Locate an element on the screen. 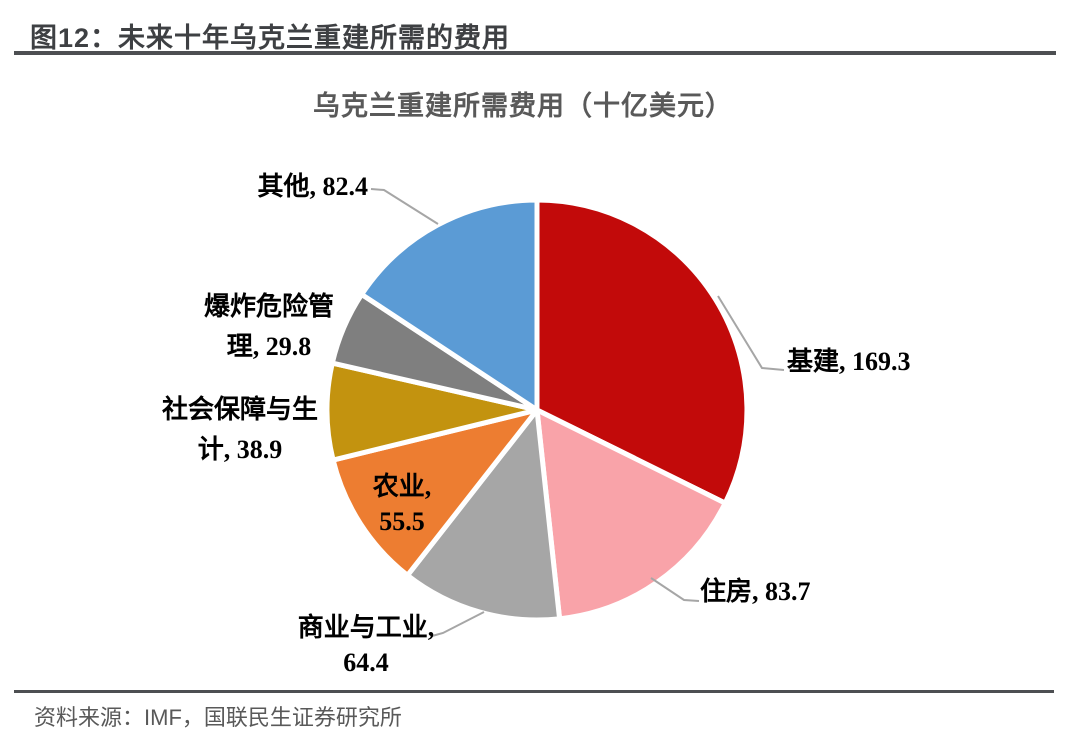 The height and width of the screenshot is (735, 1080). leader-line-commerce is located at coordinates (458, 624).